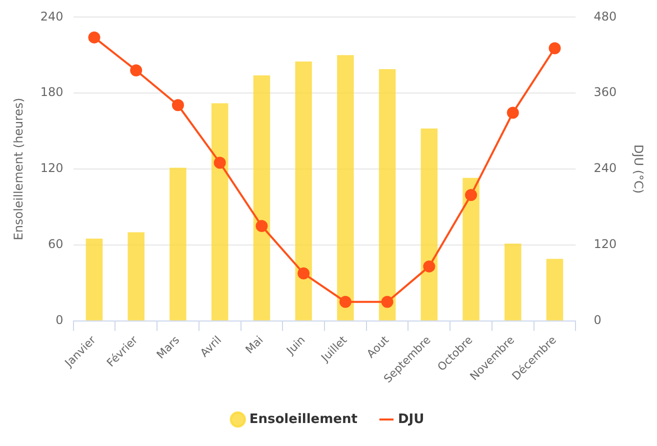 The image size is (657, 446). What do you see at coordinates (639, 169) in the screenshot?
I see `y2-axis-title: DJU (°C)` at bounding box center [639, 169].